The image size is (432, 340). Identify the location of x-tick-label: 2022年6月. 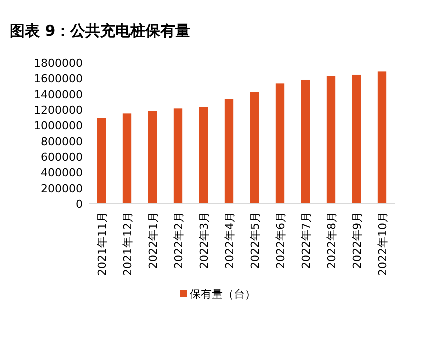
(281, 240).